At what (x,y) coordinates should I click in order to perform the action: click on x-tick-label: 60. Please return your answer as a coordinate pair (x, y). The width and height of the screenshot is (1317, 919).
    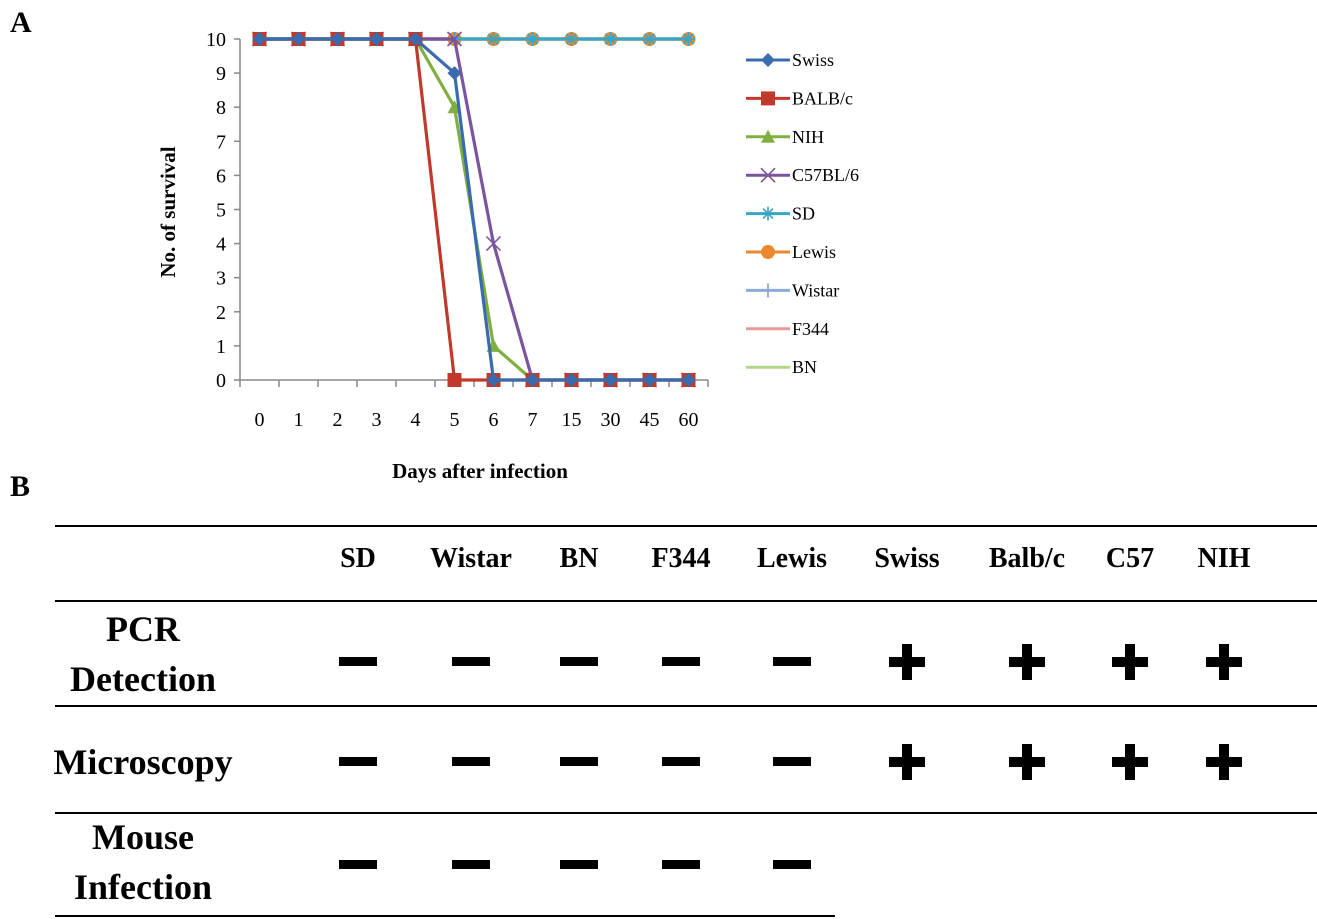
    Looking at the image, I should click on (689, 420).